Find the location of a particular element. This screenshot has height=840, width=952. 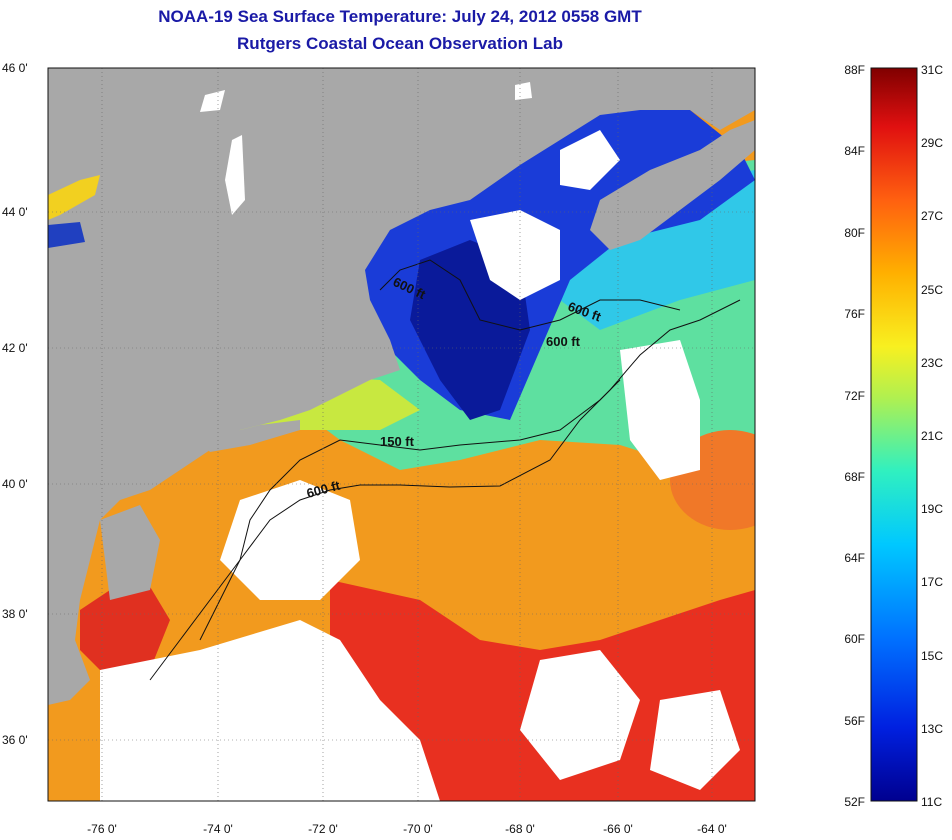

cb-f-label: 56F is located at coordinates (854, 721).